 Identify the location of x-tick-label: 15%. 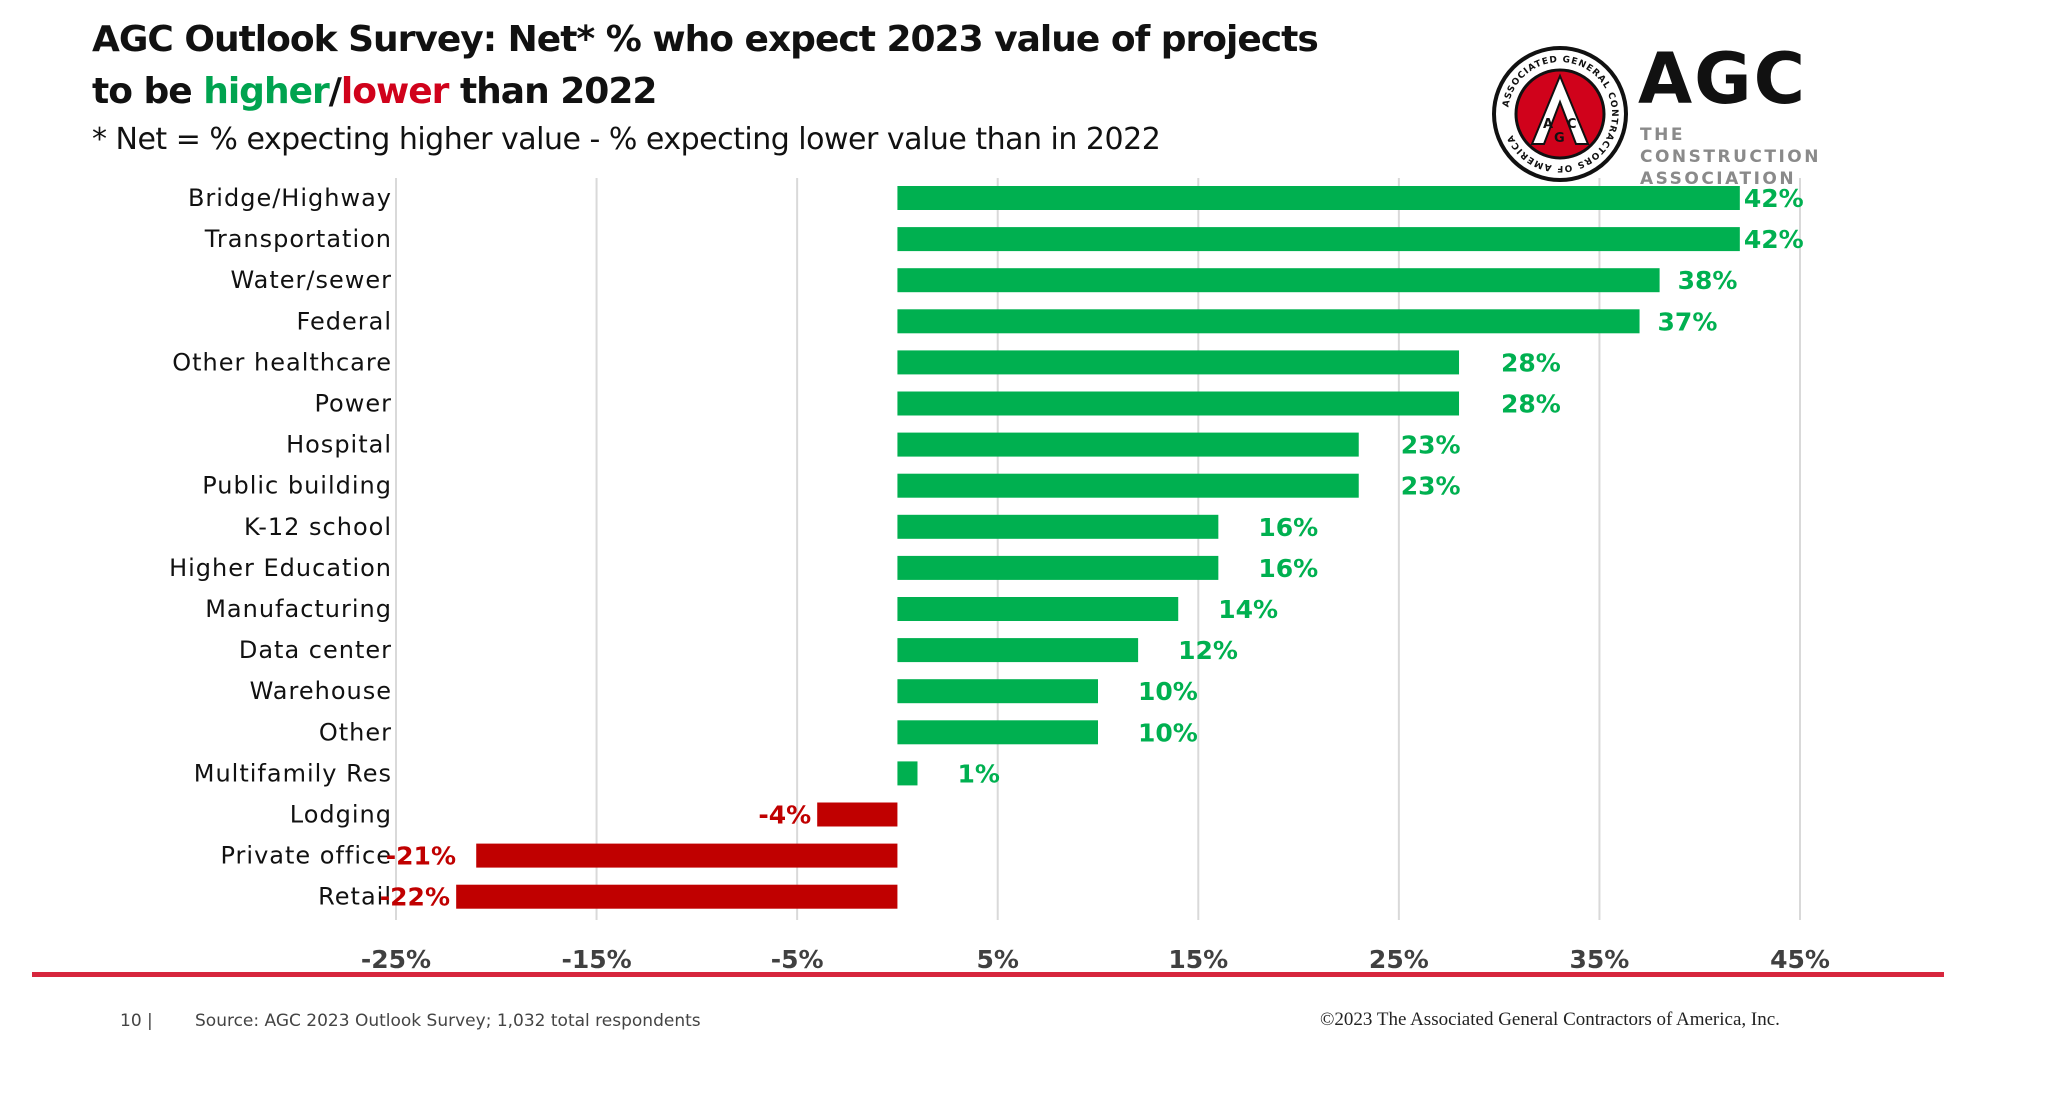
(1198, 959).